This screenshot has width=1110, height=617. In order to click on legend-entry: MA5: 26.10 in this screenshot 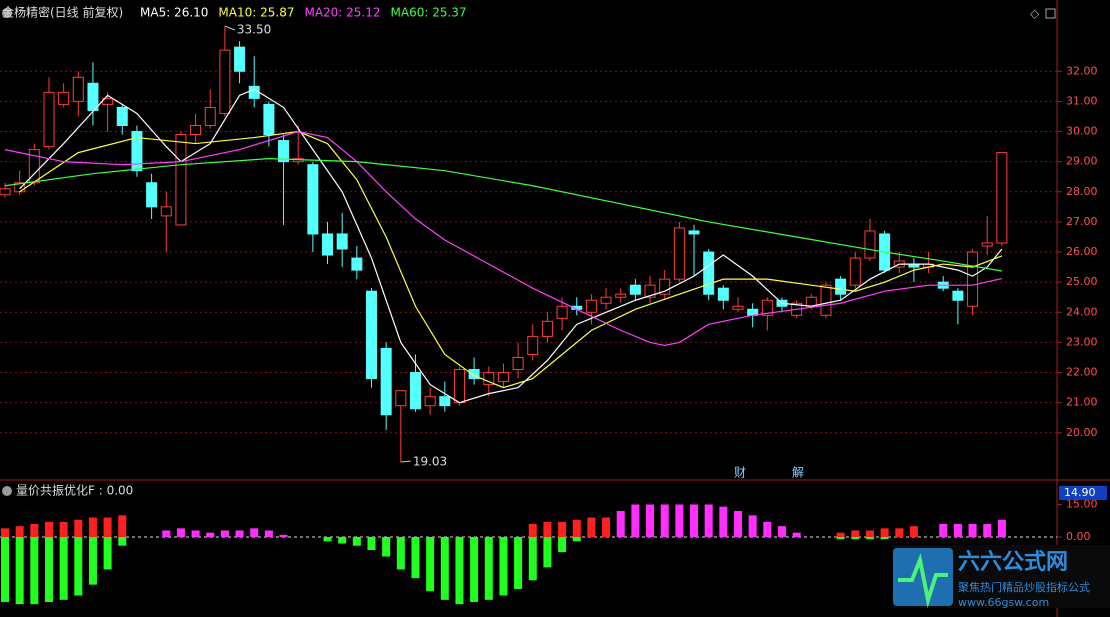, I will do `click(174, 13)`.